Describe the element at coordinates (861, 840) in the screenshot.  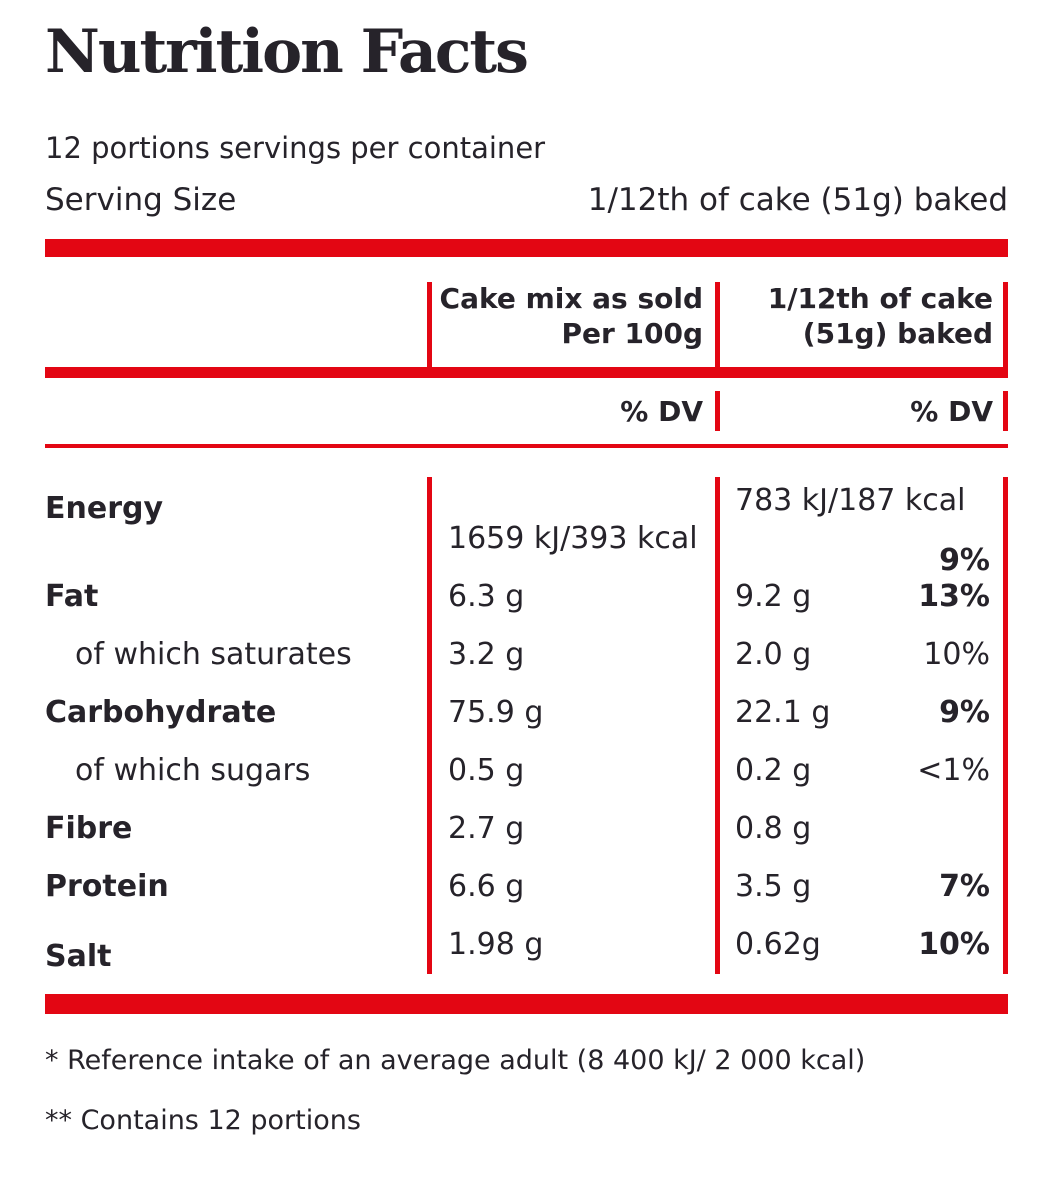
I see `per-serving-cell: 0.8 g` at that location.